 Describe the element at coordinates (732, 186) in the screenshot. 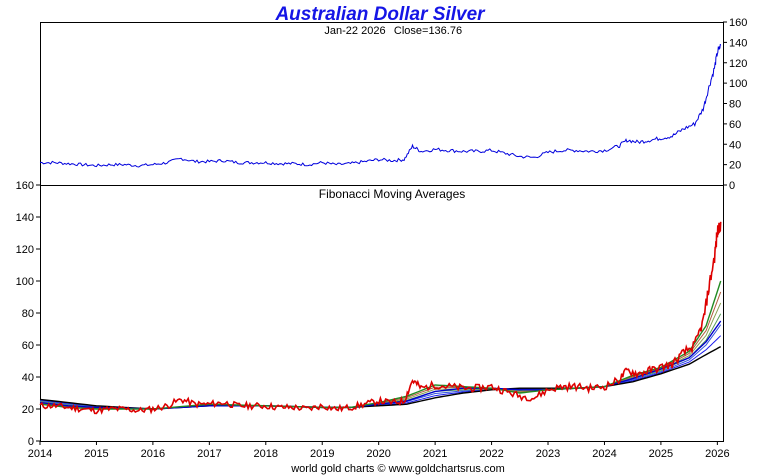

I see `top-ytick-label: 0` at that location.